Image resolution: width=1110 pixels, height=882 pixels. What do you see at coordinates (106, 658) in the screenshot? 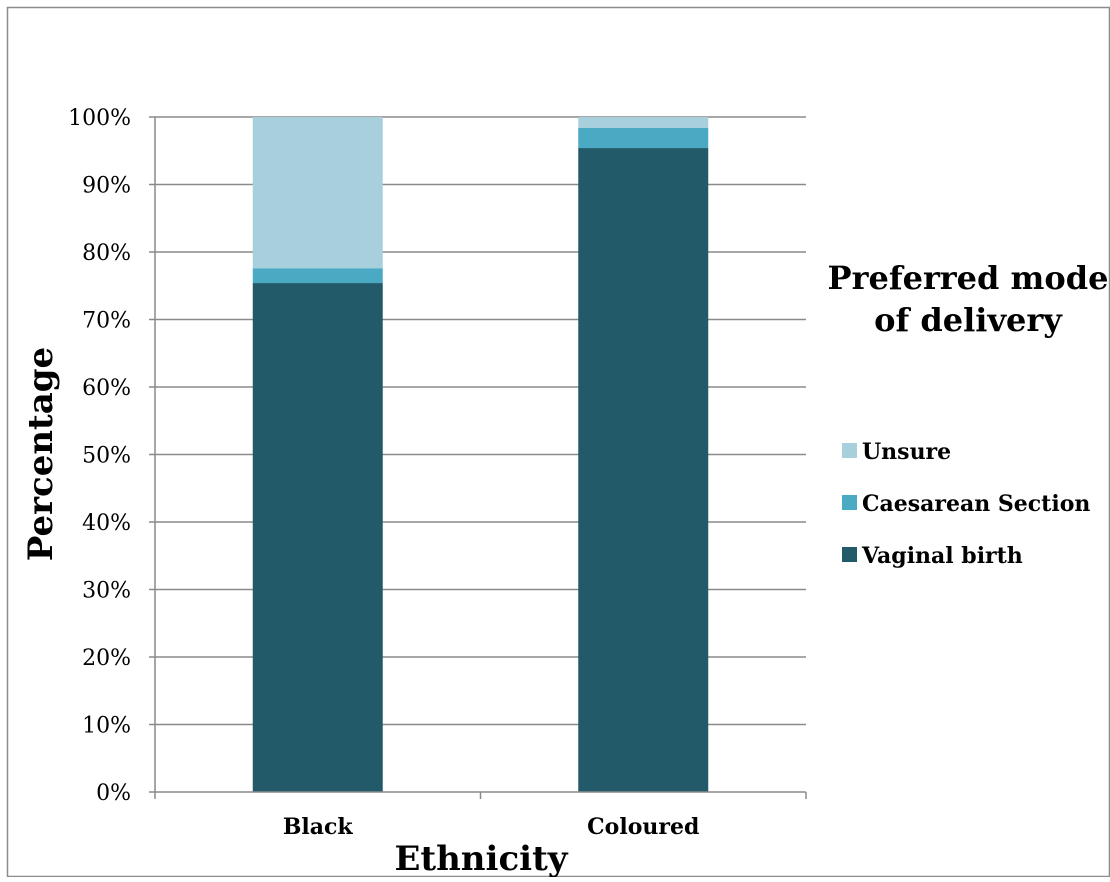
I see `y-tick-label: 20%` at bounding box center [106, 658].